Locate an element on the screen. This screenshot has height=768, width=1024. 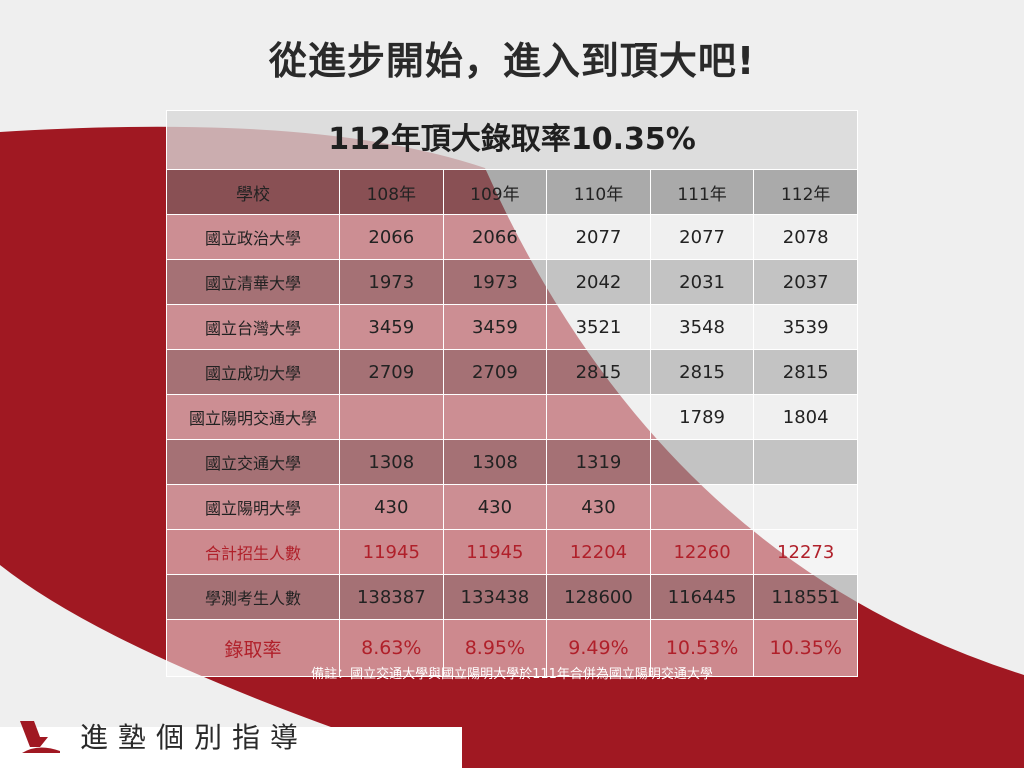
table-cell: 12273 is located at coordinates (805, 552).